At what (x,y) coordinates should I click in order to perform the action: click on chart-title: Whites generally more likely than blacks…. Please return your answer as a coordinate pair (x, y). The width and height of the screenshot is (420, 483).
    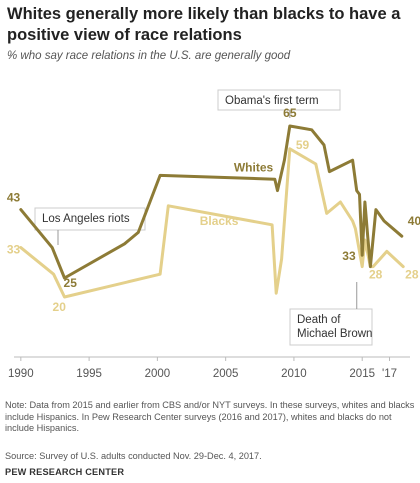
    Looking at the image, I should click on (204, 24).